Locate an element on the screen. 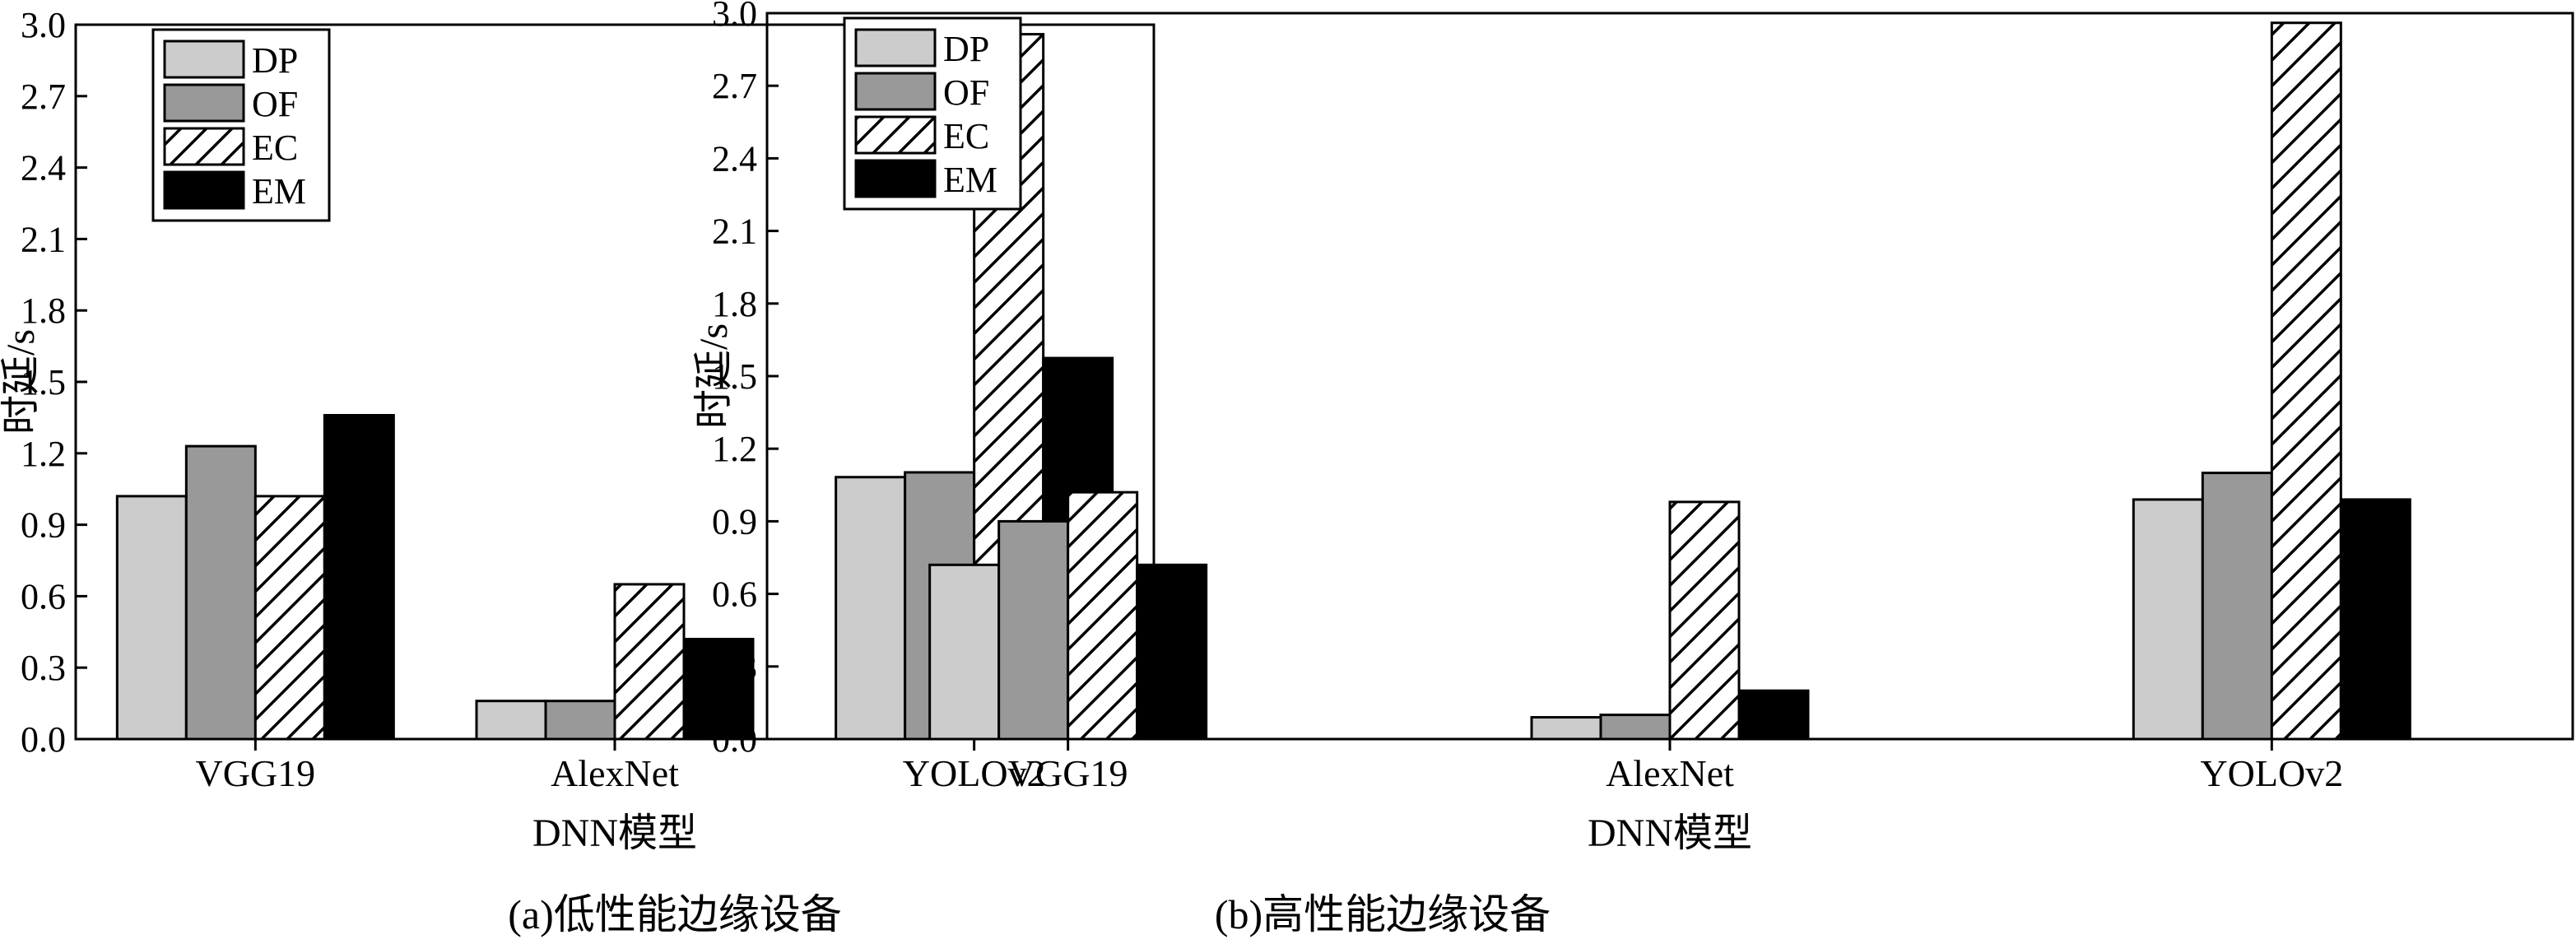  bar-of-yolov2 is located at coordinates (2237, 606).